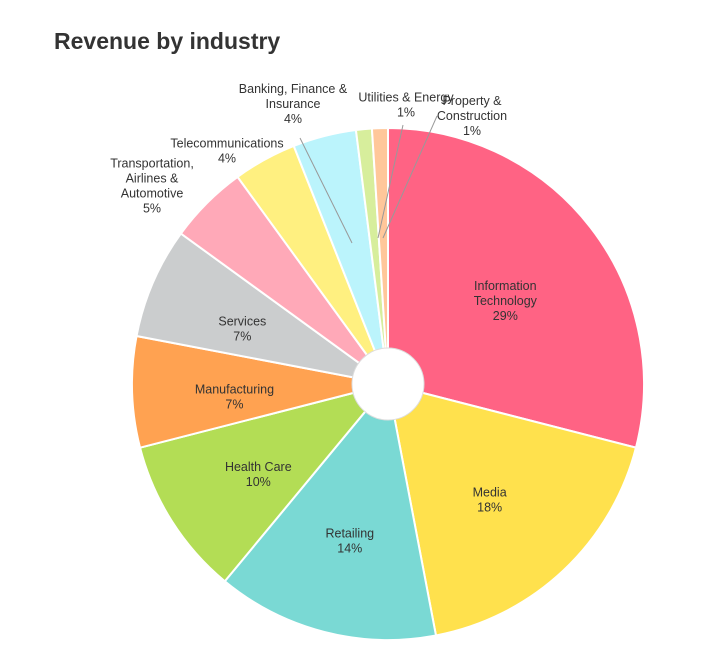 The height and width of the screenshot is (657, 716). I want to click on leader-line-property-construction, so click(410, 177).